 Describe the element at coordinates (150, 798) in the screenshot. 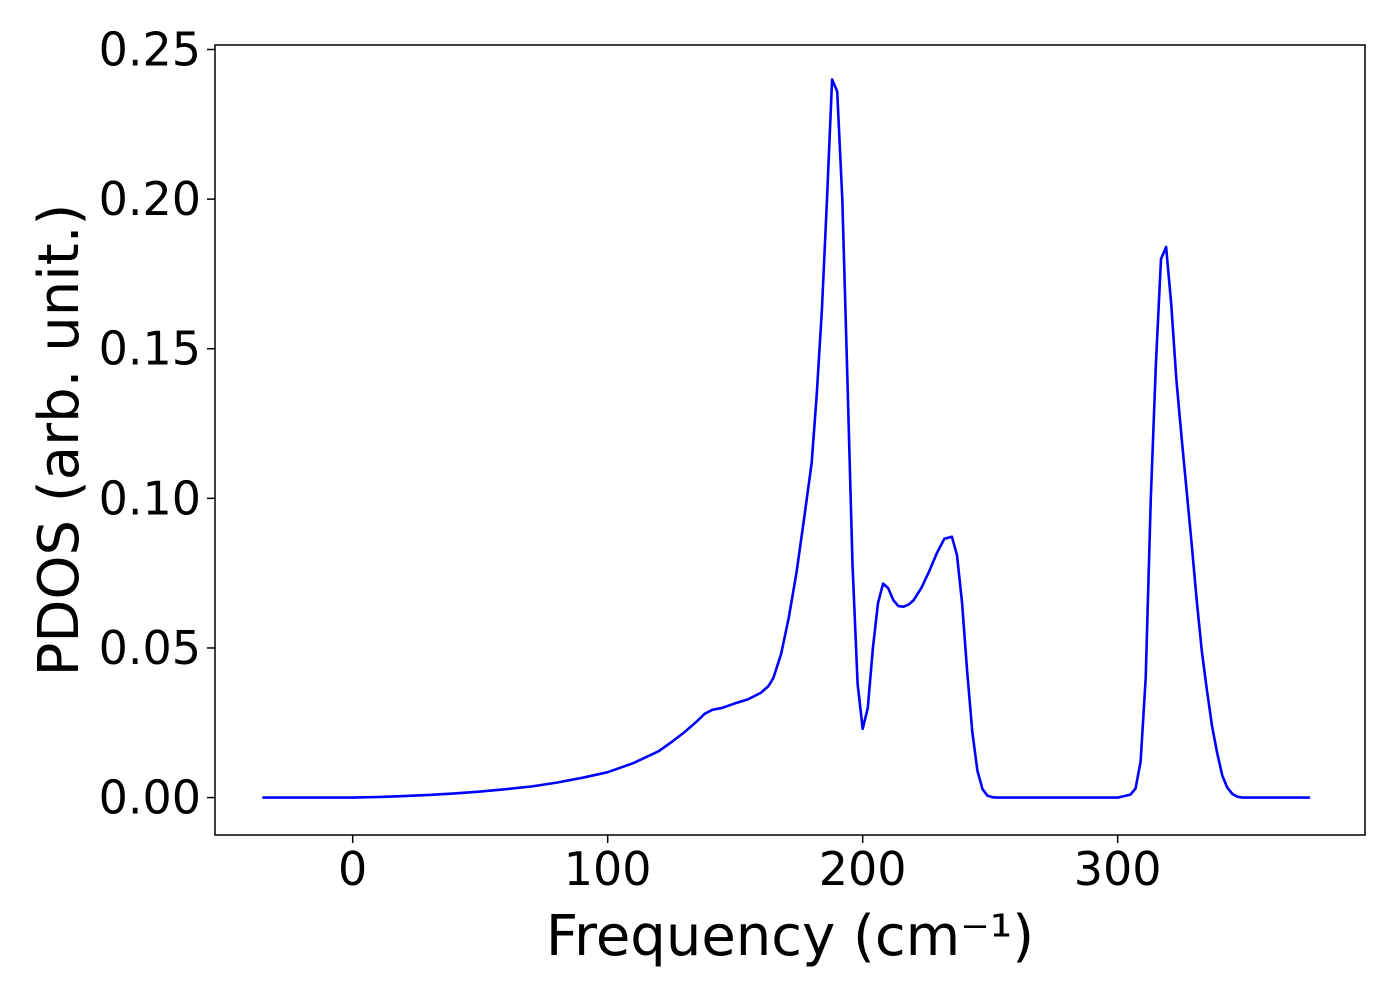

I see `y-tick-label: 0.00` at that location.